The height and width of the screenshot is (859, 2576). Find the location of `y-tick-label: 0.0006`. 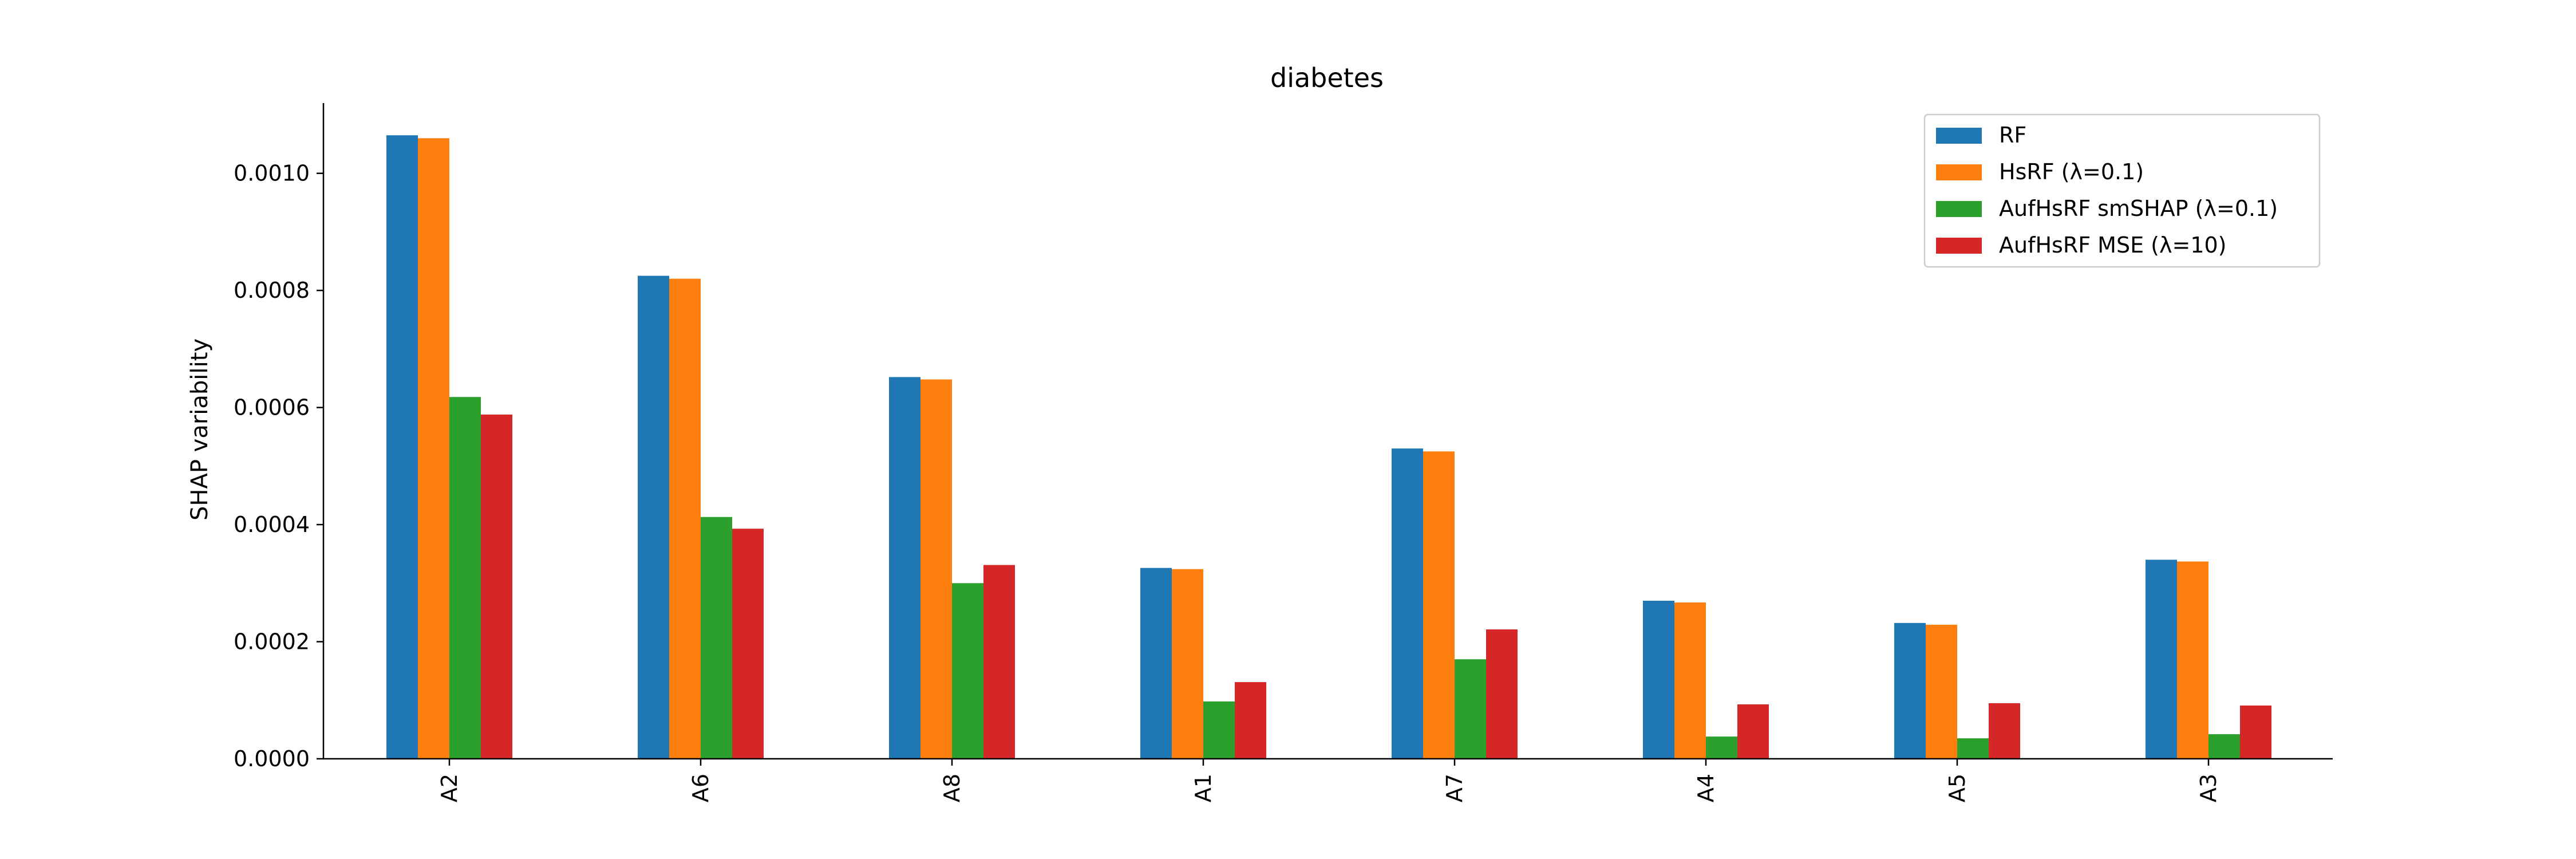

y-tick-label: 0.0006 is located at coordinates (272, 407).